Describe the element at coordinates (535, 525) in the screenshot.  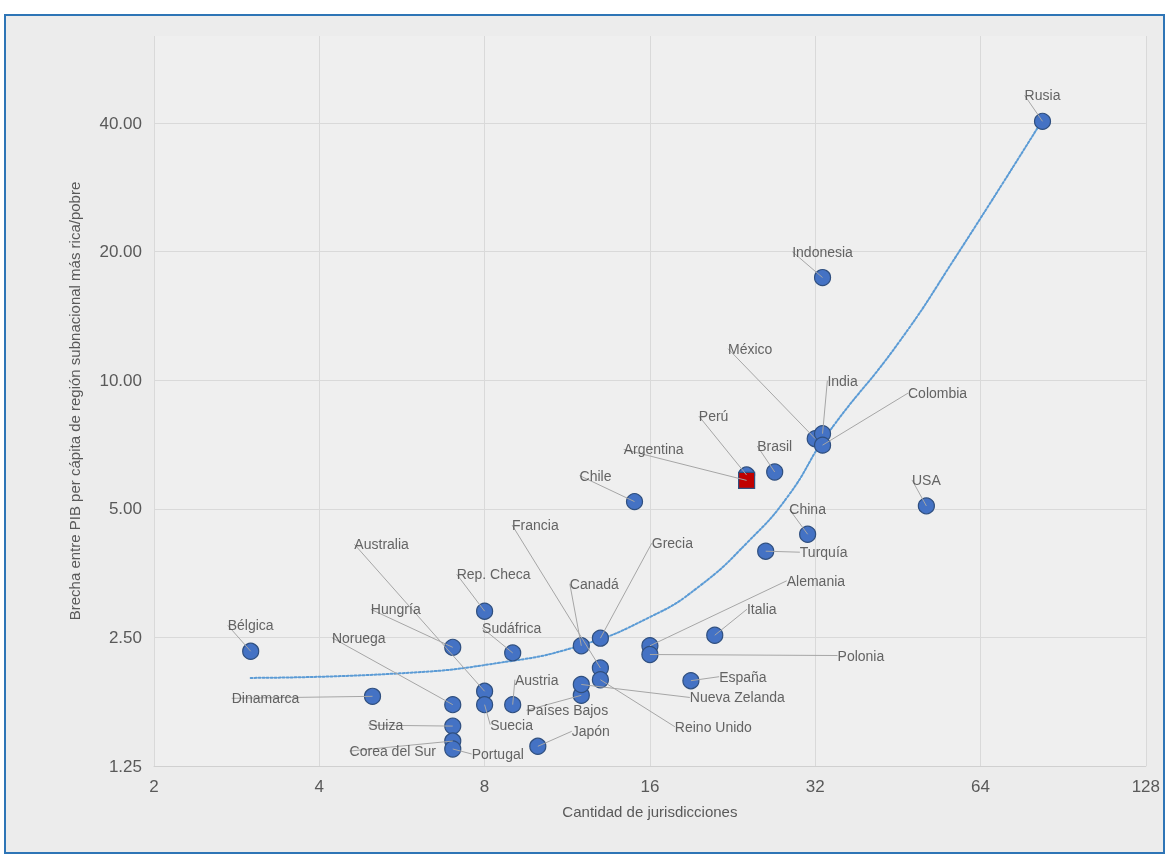
I see `annotation: Francia` at that location.